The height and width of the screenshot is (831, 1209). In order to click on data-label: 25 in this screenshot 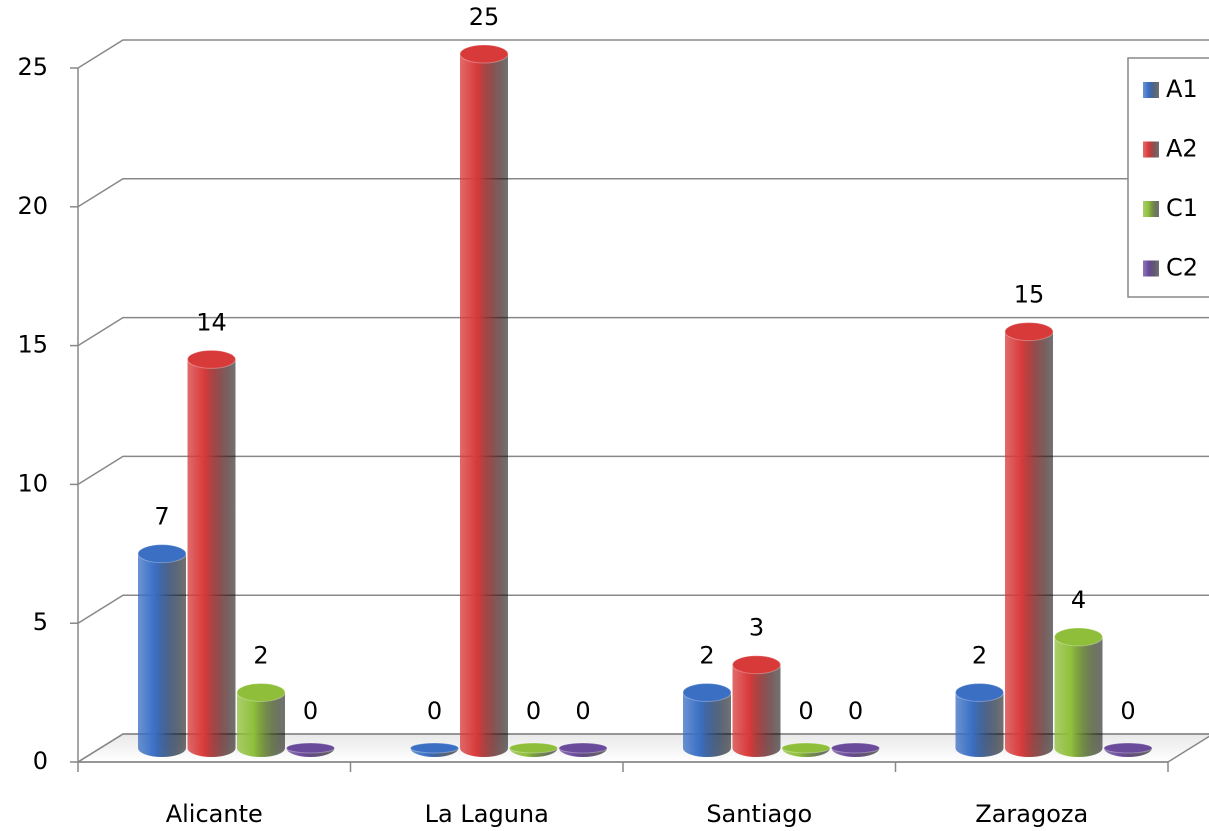, I will do `click(484, 17)`.